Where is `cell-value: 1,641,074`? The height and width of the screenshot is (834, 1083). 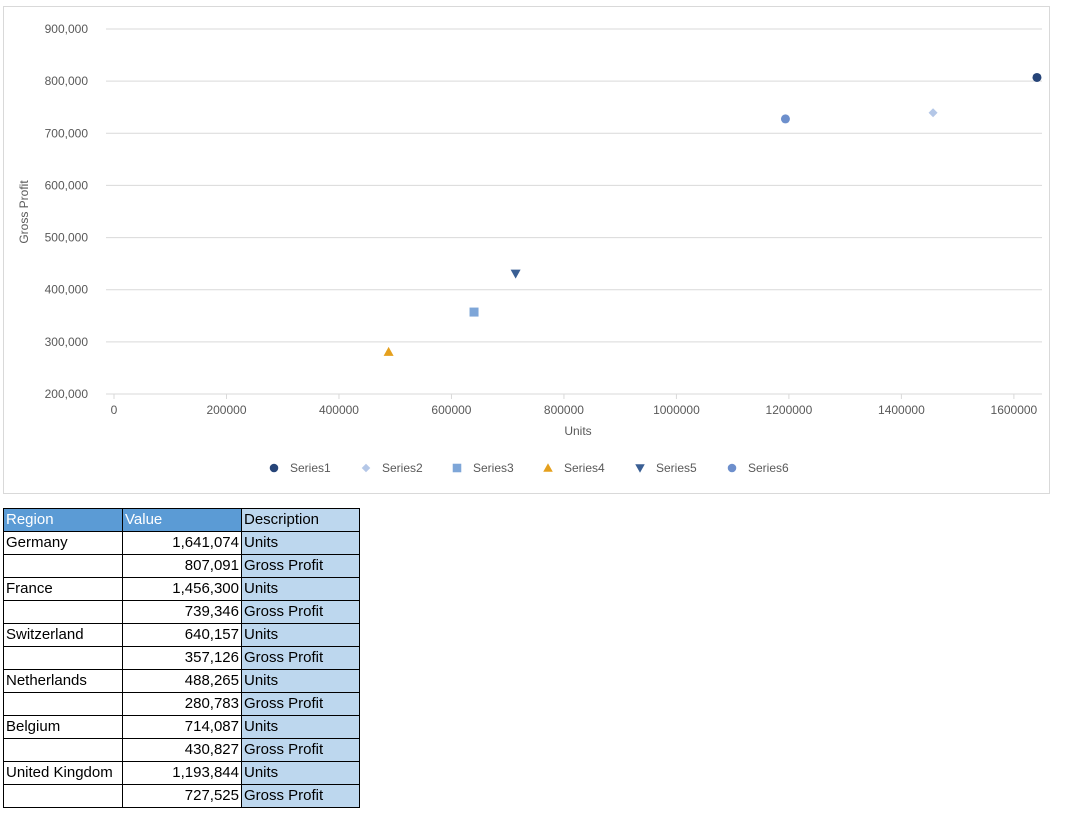
cell-value: 1,641,074 is located at coordinates (182, 543).